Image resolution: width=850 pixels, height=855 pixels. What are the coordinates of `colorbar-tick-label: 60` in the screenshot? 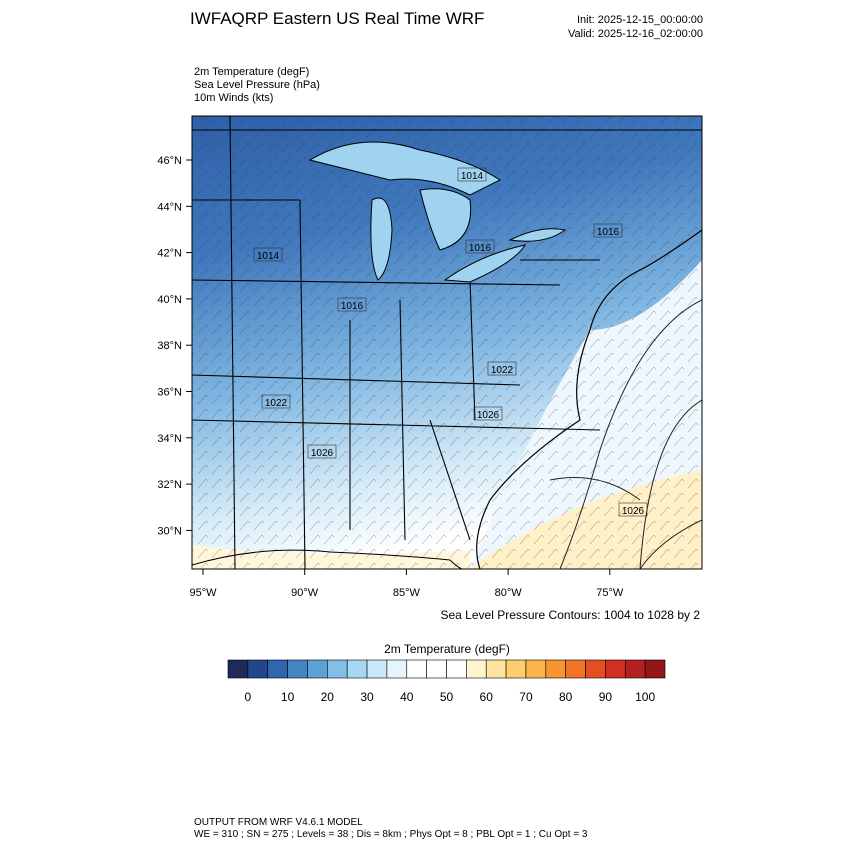 It's located at (487, 697).